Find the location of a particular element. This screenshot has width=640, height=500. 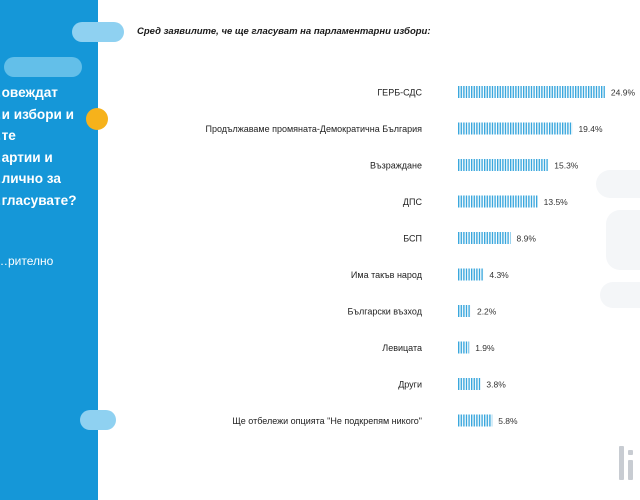

background-shapes is located at coordinates (618, 240).